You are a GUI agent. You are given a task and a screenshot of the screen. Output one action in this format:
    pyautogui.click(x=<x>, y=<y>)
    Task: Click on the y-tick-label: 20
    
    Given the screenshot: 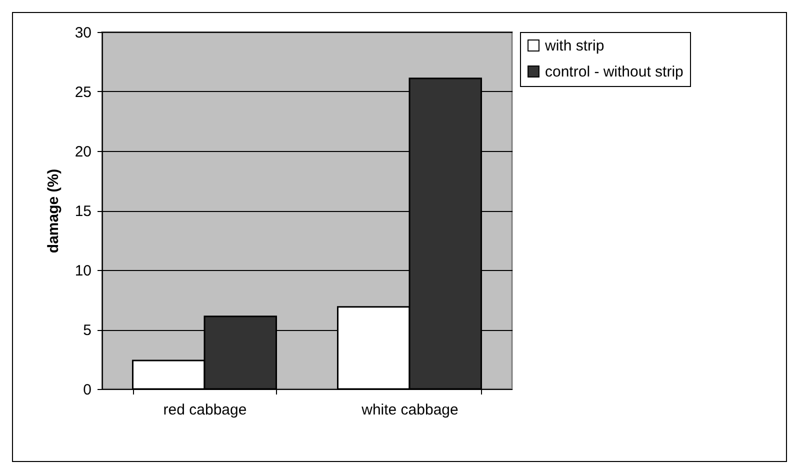 What is the action you would take?
    pyautogui.click(x=83, y=152)
    